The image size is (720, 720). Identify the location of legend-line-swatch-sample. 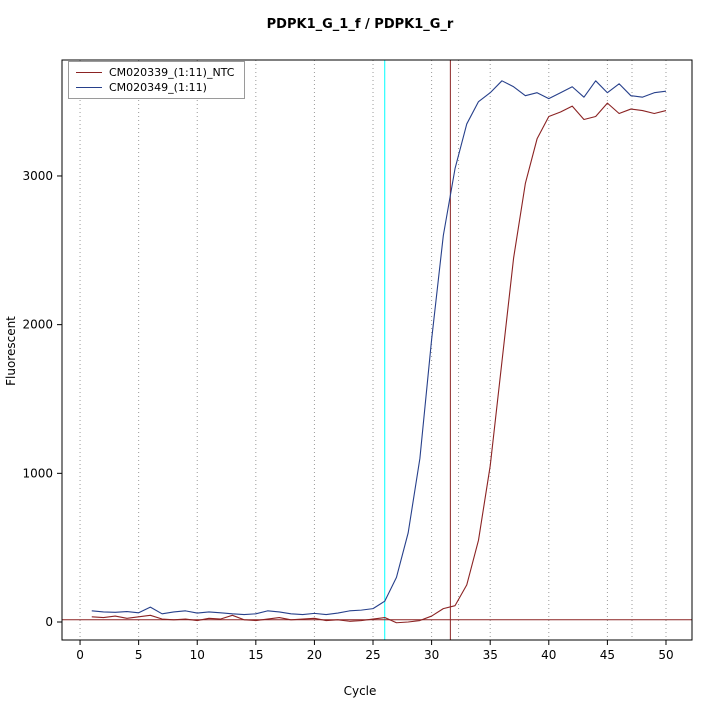
(89, 87).